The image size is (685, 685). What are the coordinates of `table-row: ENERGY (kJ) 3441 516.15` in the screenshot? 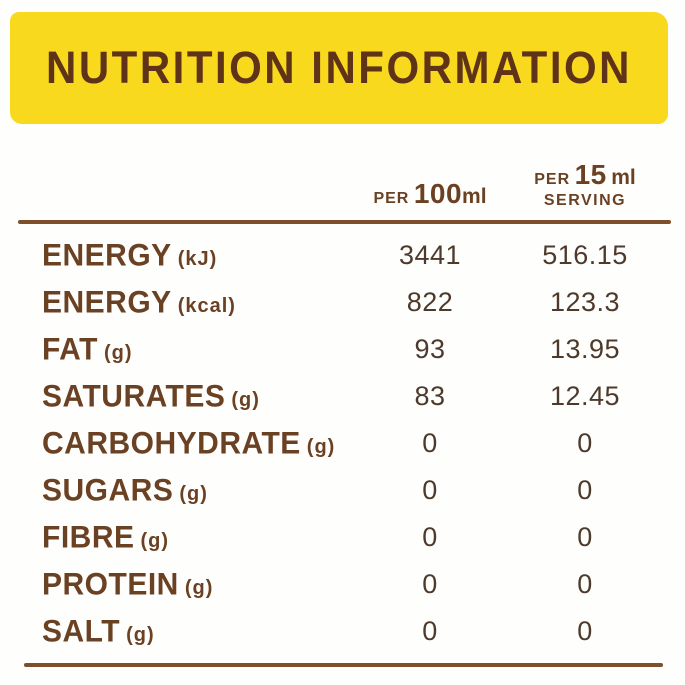 It's located at (353, 255).